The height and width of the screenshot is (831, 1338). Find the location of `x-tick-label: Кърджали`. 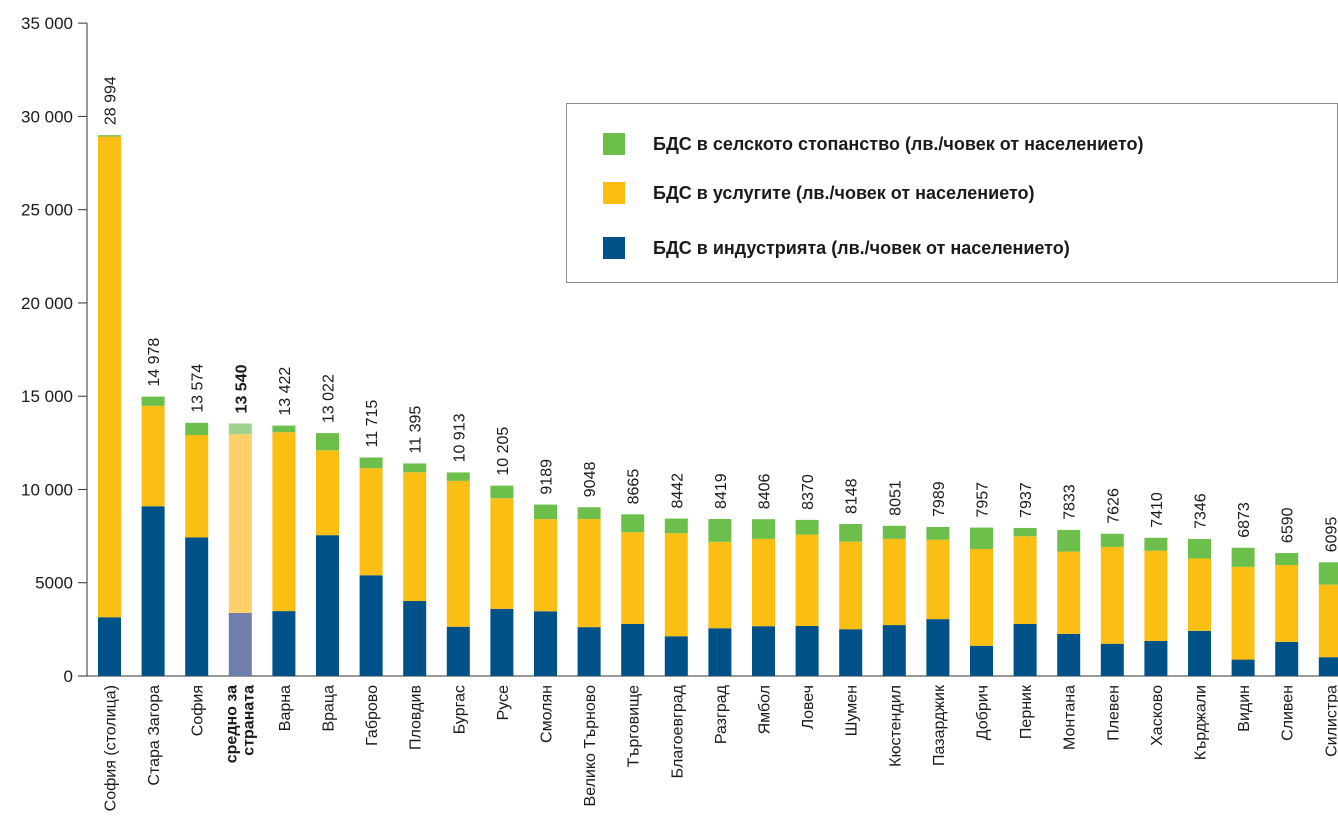

x-tick-label: Кърджали is located at coordinates (1201, 722).